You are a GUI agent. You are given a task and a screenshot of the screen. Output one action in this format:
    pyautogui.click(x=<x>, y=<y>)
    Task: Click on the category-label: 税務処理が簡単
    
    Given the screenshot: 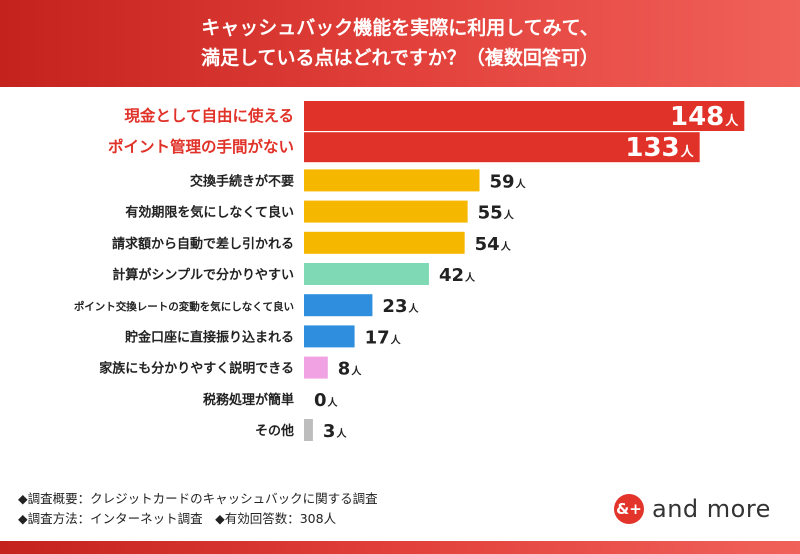 What is the action you would take?
    pyautogui.click(x=248, y=400)
    